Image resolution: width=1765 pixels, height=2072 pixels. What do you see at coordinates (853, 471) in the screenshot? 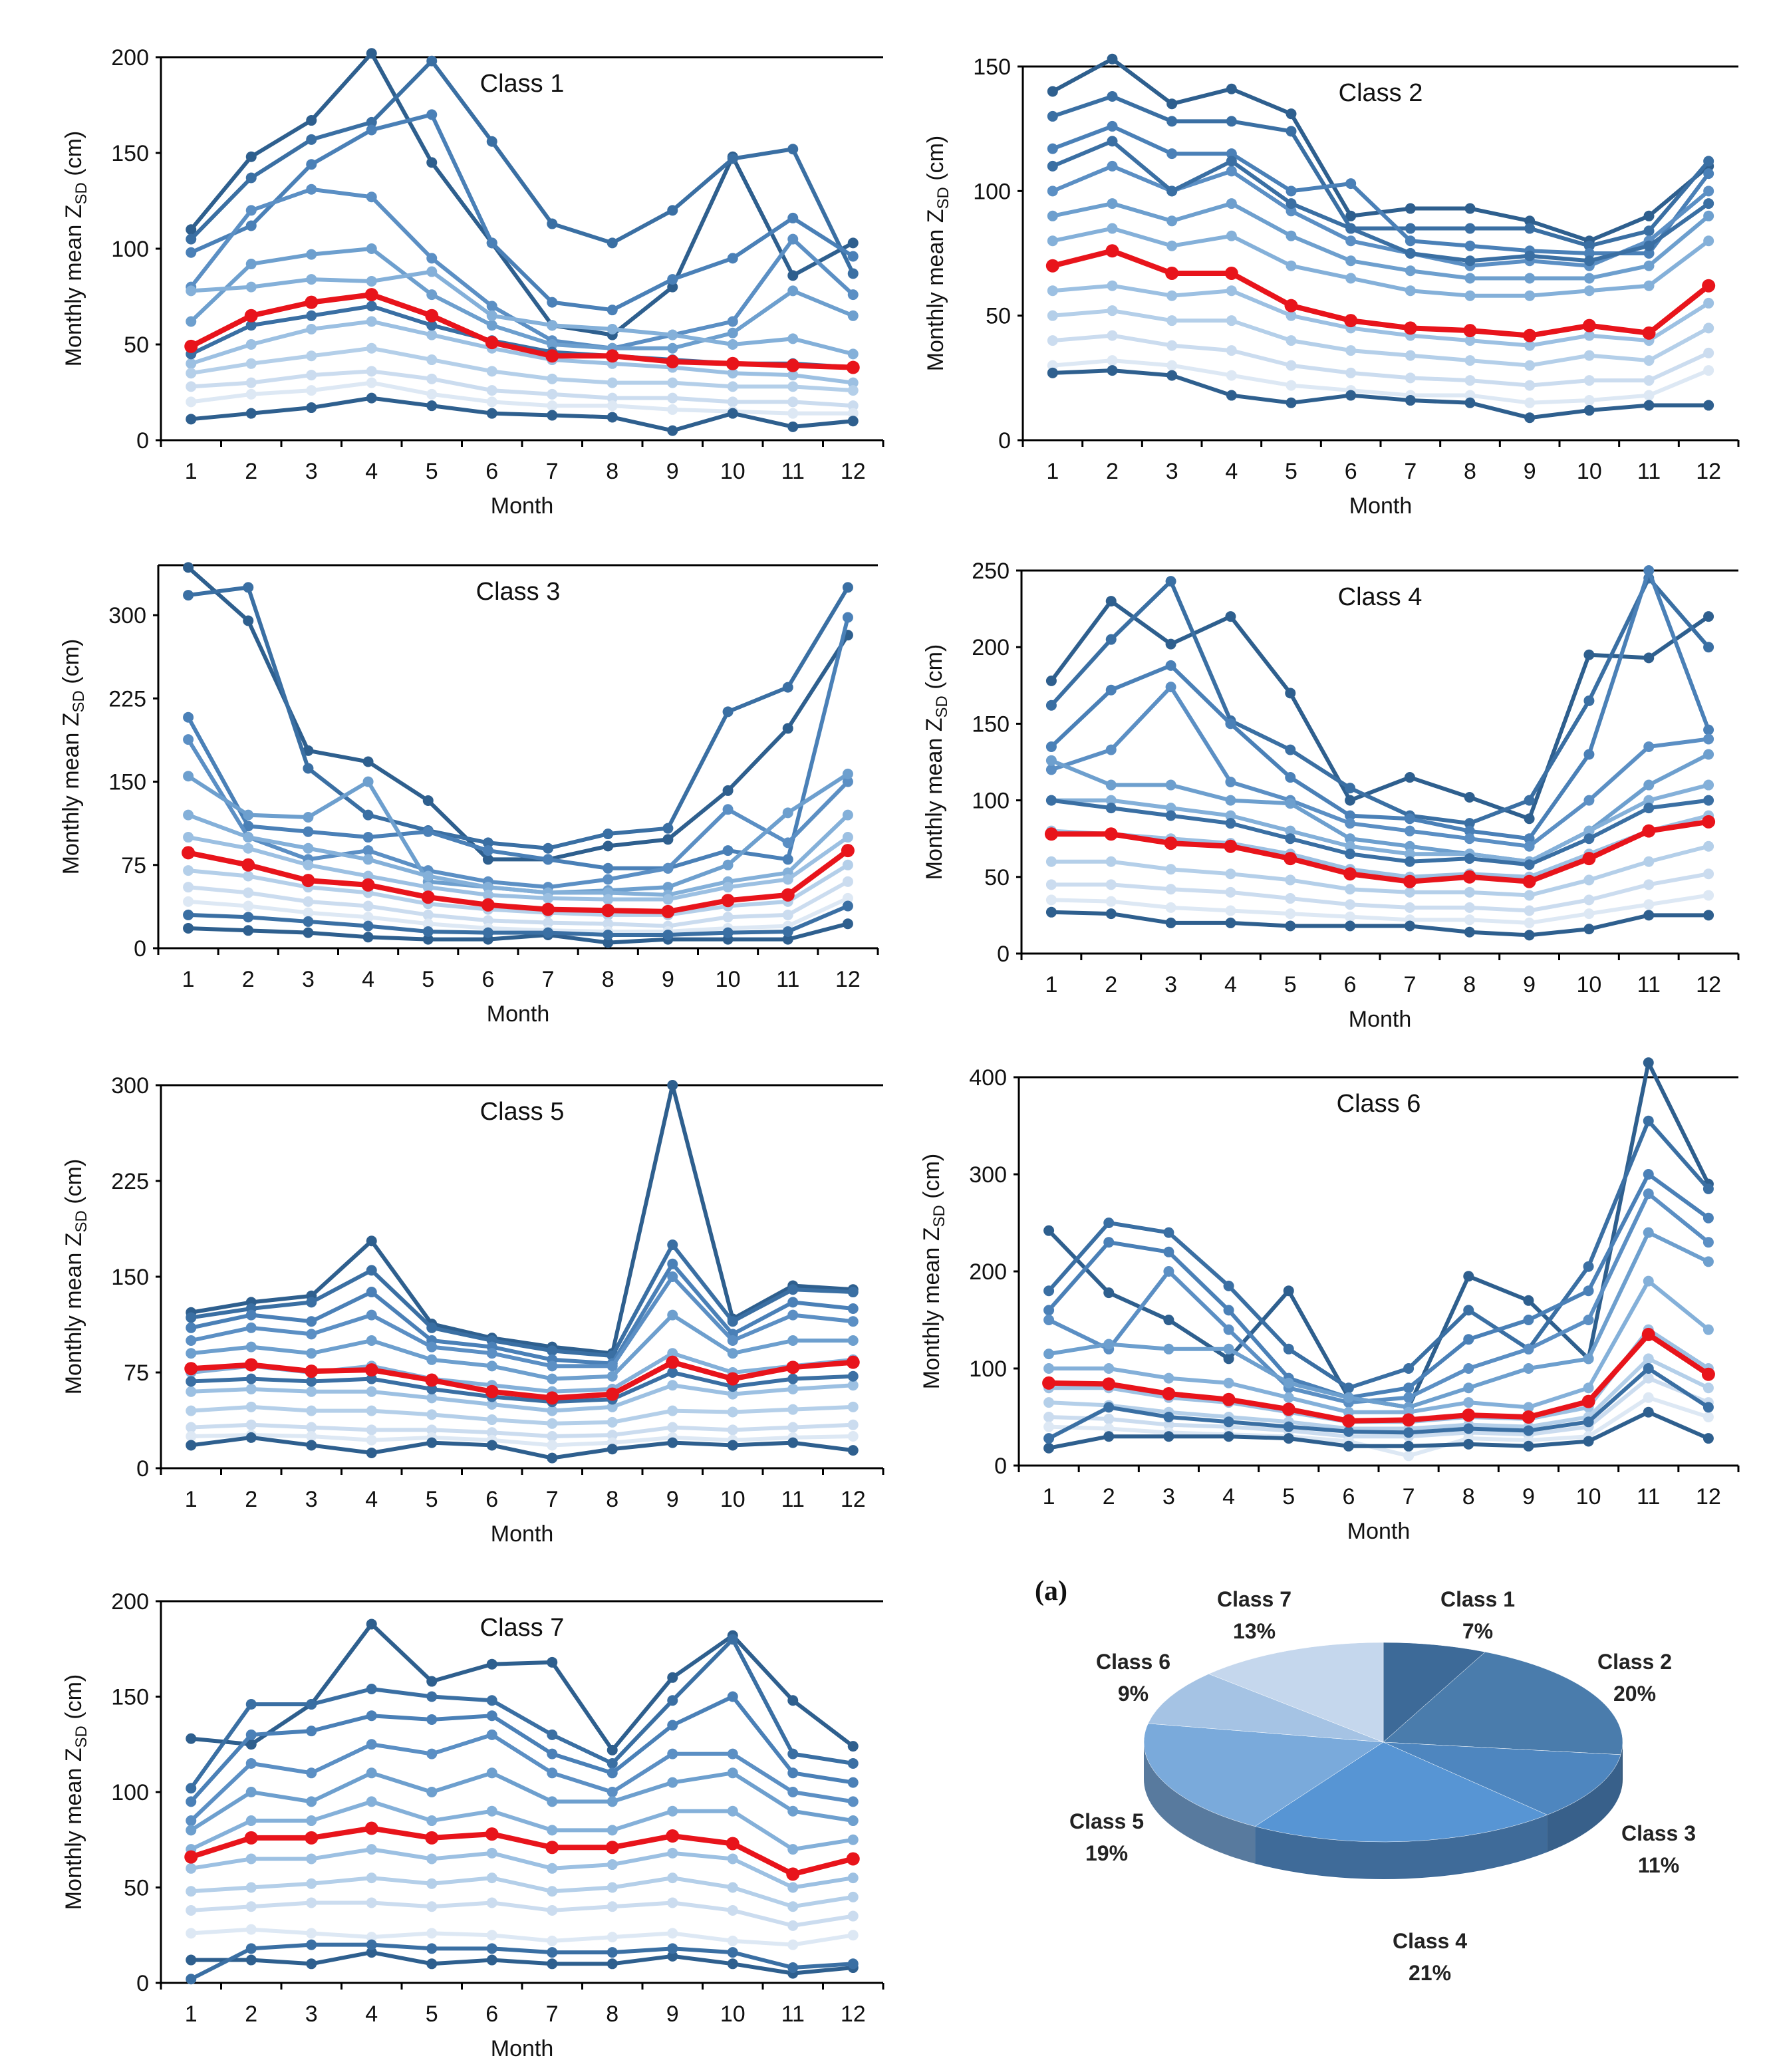
I see `x-tick-label: 12` at bounding box center [853, 471].